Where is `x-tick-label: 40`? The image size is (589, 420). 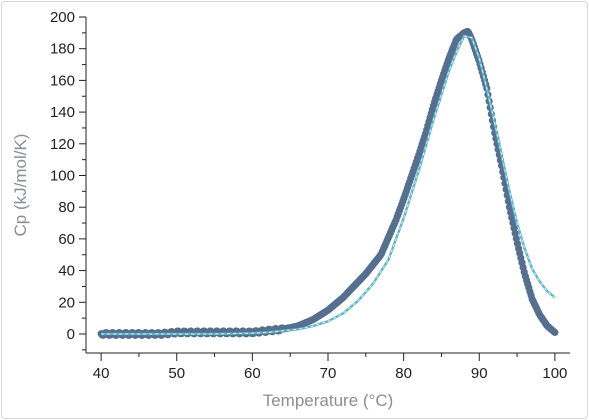 x-tick-label: 40 is located at coordinates (101, 373).